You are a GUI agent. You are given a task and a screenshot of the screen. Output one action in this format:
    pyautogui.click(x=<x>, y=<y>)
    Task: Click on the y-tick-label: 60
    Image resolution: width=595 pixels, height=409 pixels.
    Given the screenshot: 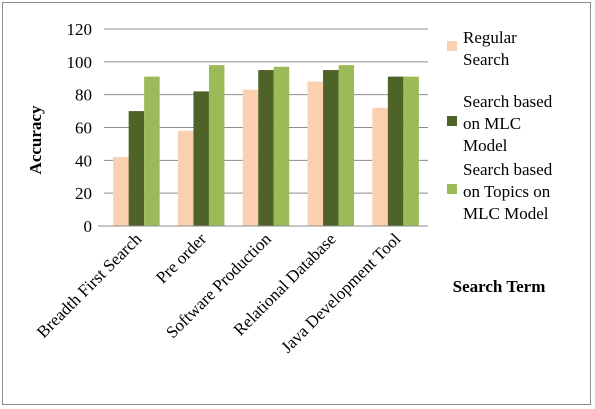 What is the action you would take?
    pyautogui.click(x=83, y=128)
    